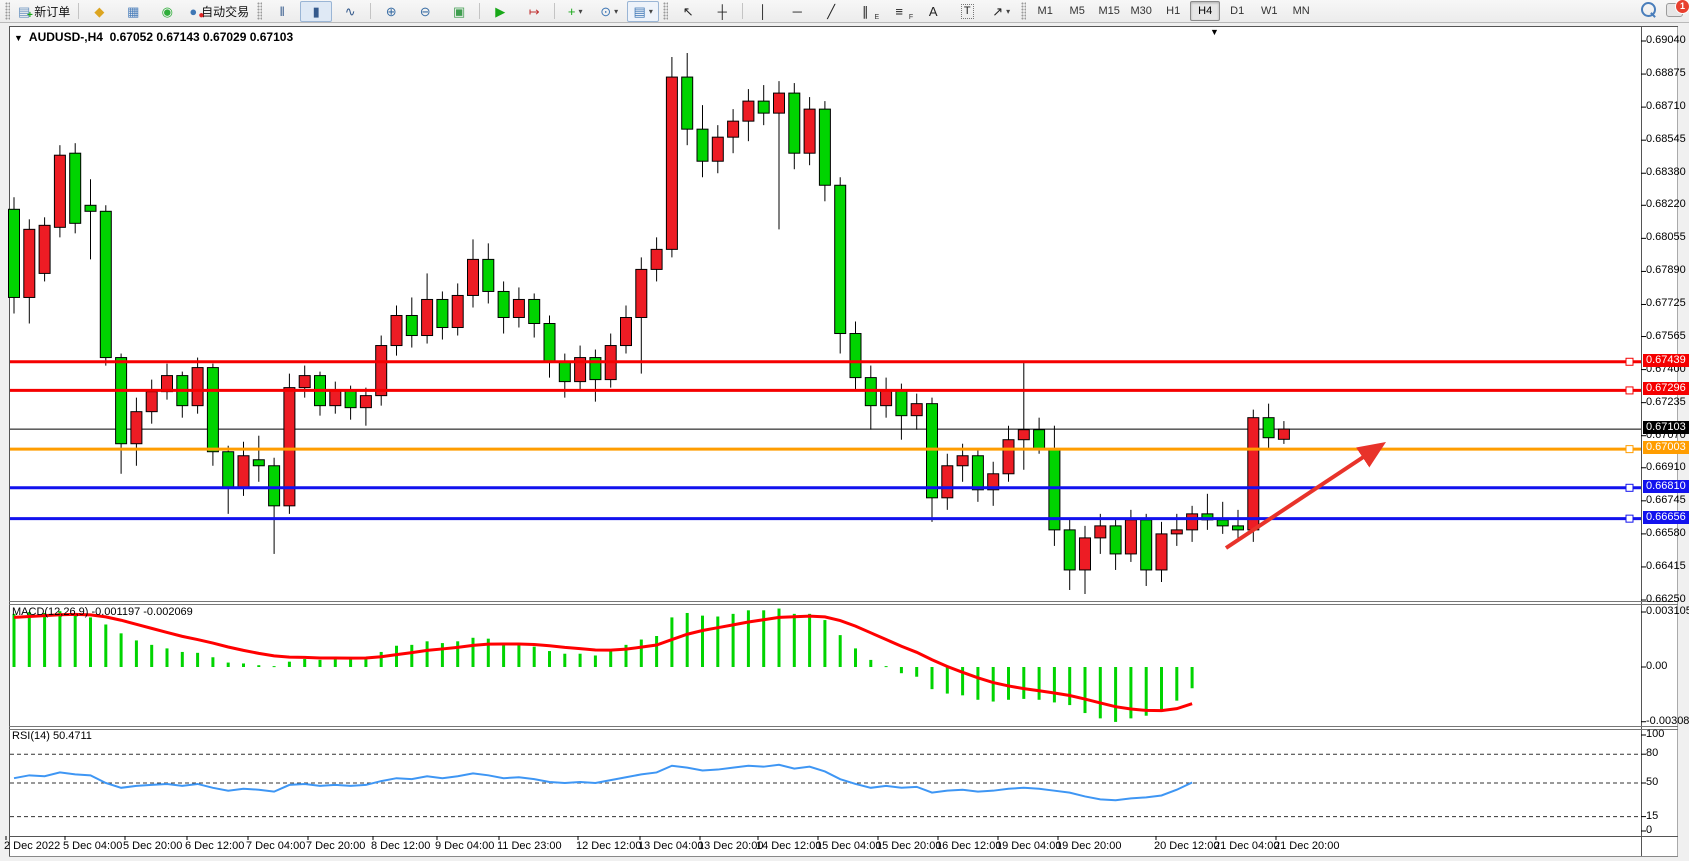  Describe the element at coordinates (1666, 139) in the screenshot. I see `price-axis-label: 0.68545` at that location.